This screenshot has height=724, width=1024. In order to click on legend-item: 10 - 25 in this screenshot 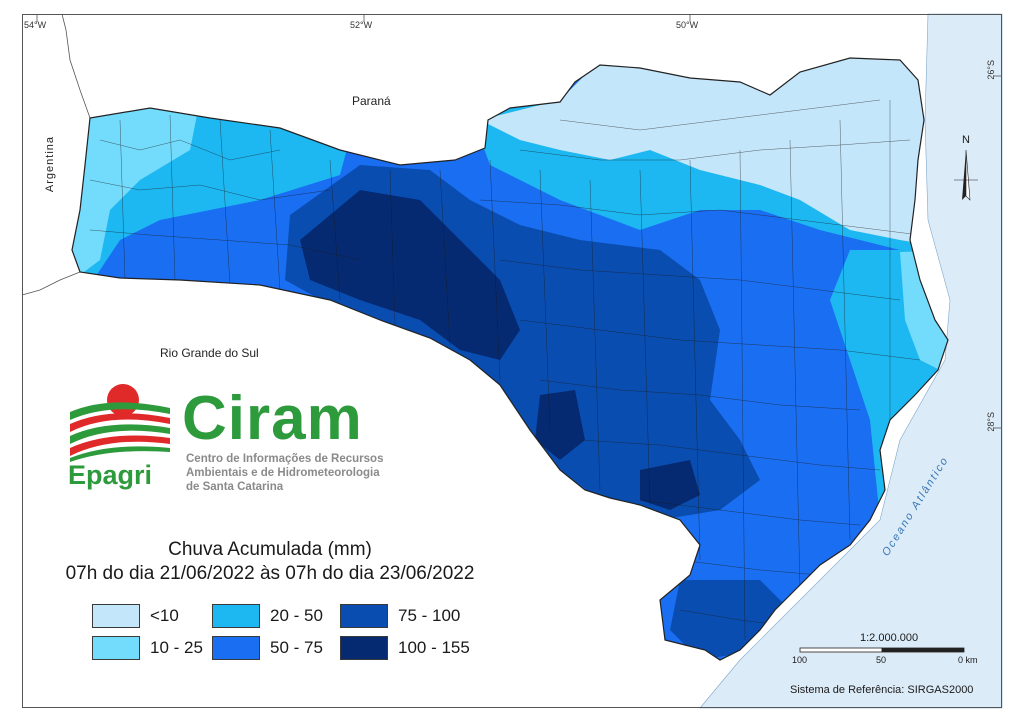, I will do `click(147, 648)`.